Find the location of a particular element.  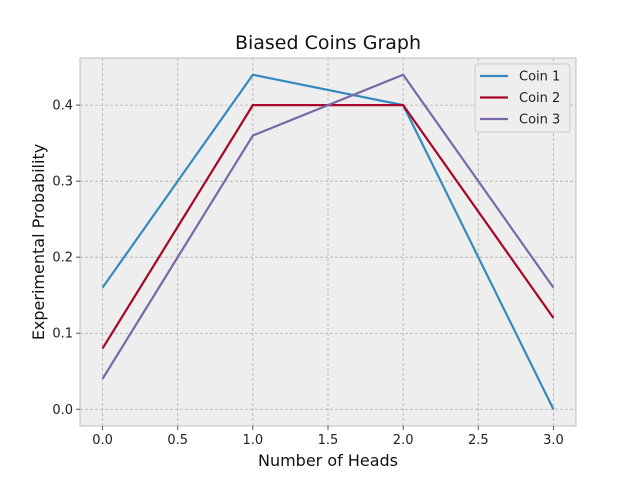

chart-title: Biased Coins Graph is located at coordinates (328, 43).